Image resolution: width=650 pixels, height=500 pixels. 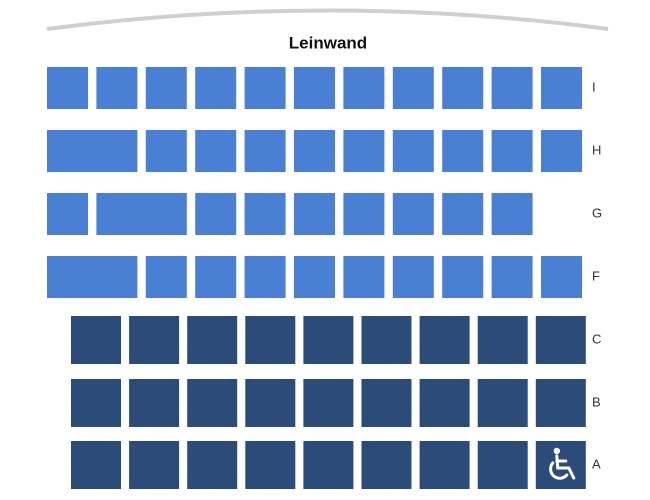 What do you see at coordinates (327, 19) in the screenshot?
I see `screen-arc` at bounding box center [327, 19].